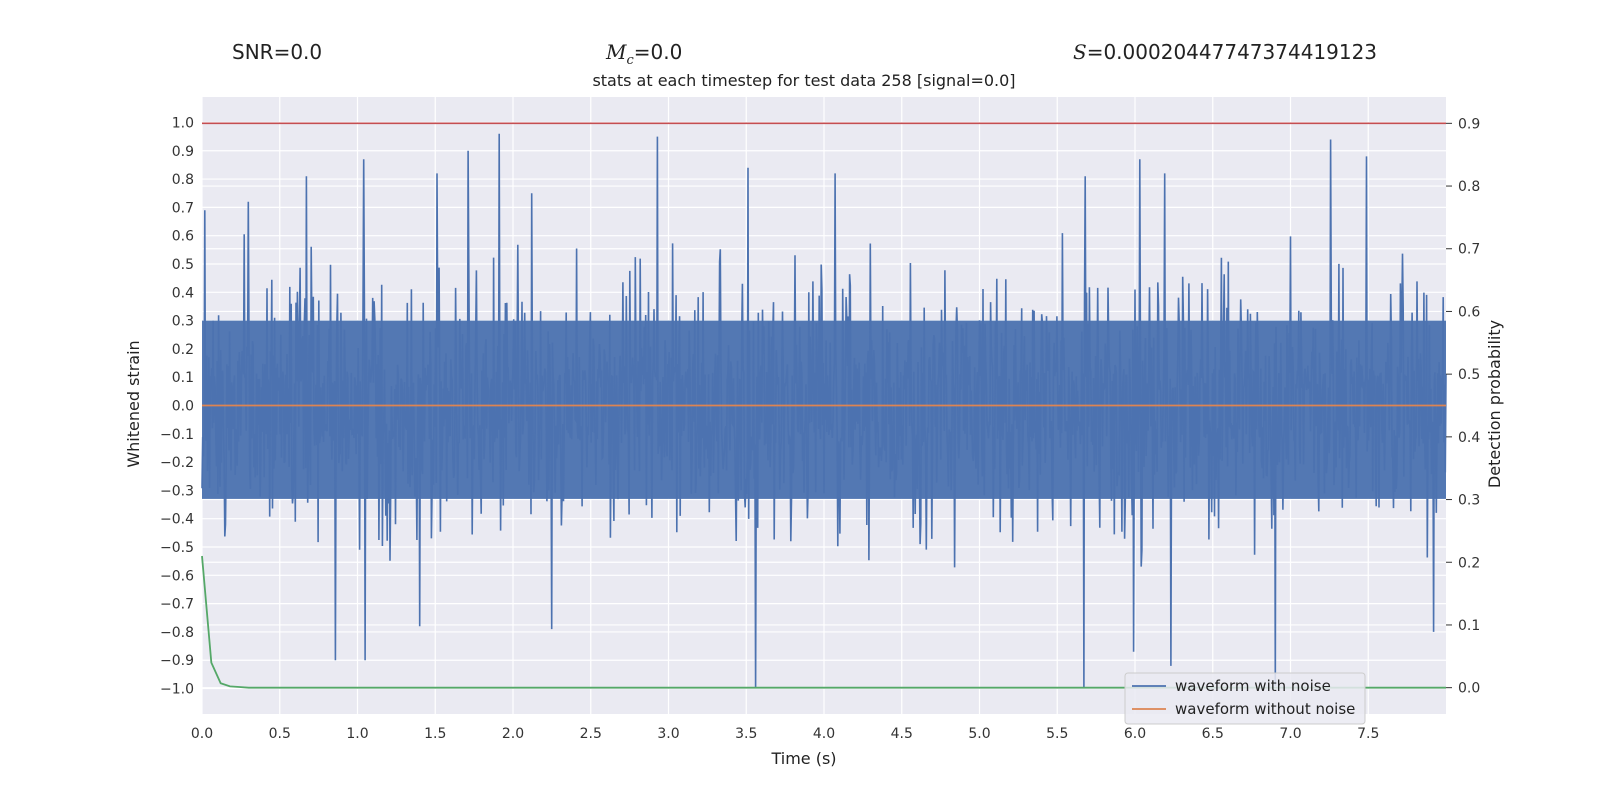 The height and width of the screenshot is (800, 1600). What do you see at coordinates (1469, 312) in the screenshot?
I see `y2-tick-label: 0.6` at bounding box center [1469, 312].